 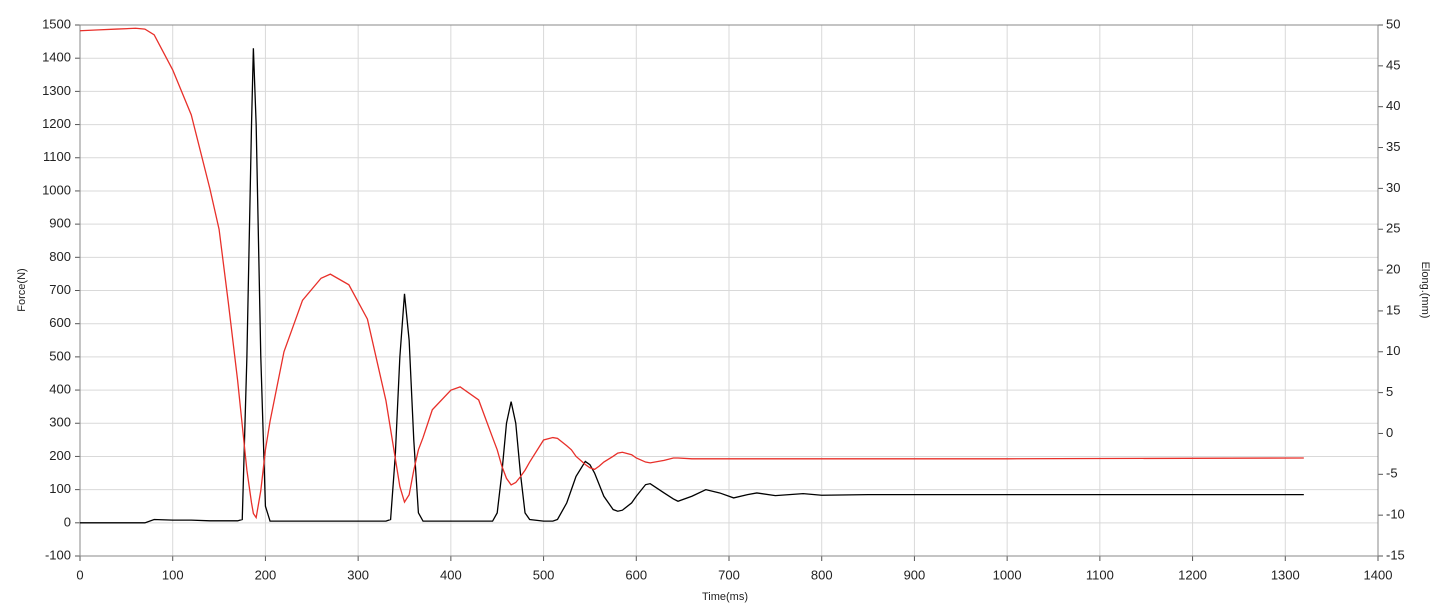 What do you see at coordinates (1393, 64) in the screenshot?
I see `y2-tick-label: 45` at bounding box center [1393, 64].